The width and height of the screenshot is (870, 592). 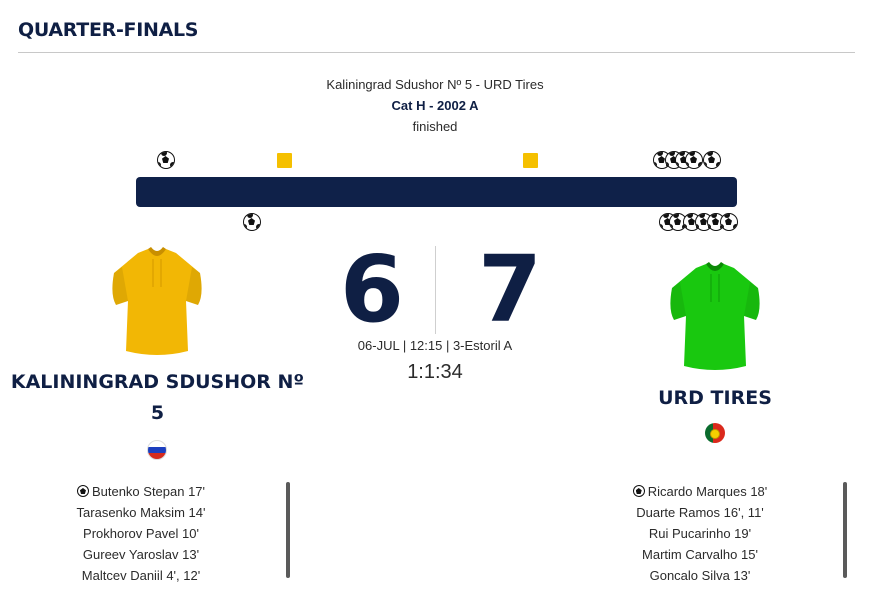 What do you see at coordinates (715, 433) in the screenshot?
I see `portugal-flag-icon` at bounding box center [715, 433].